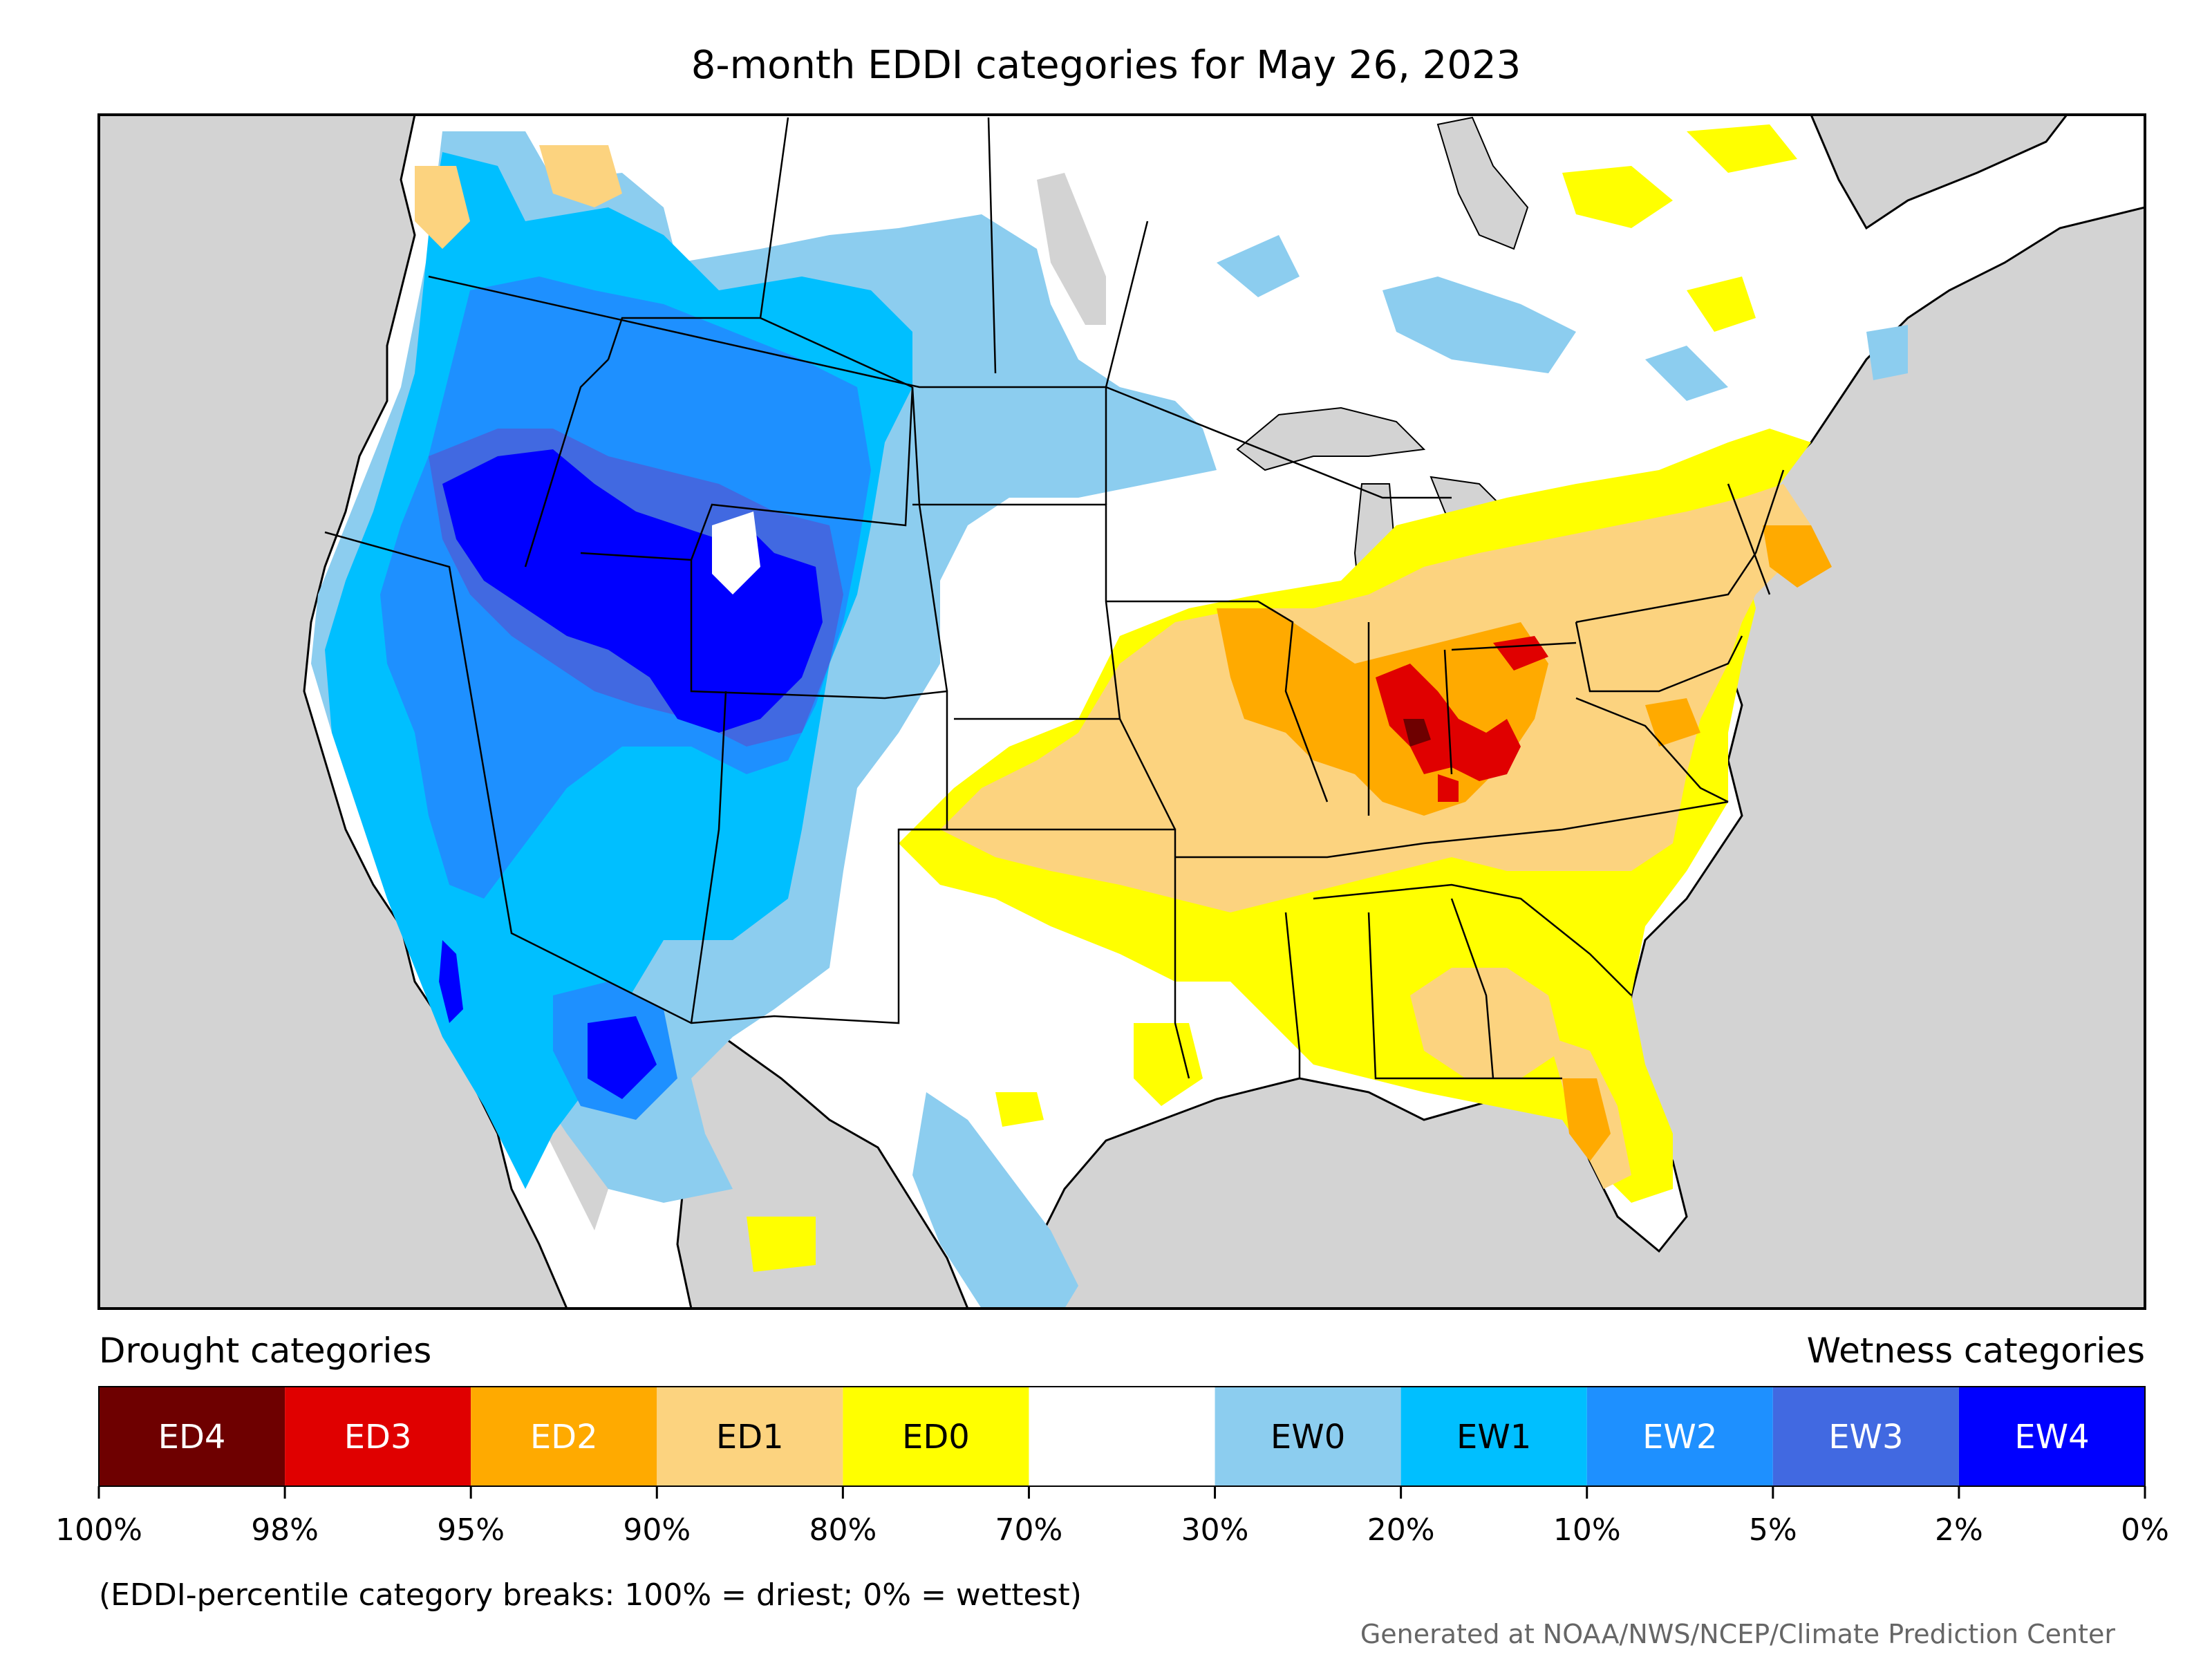  I want to click on legend-label-ed3: ED3, so click(378, 1437).